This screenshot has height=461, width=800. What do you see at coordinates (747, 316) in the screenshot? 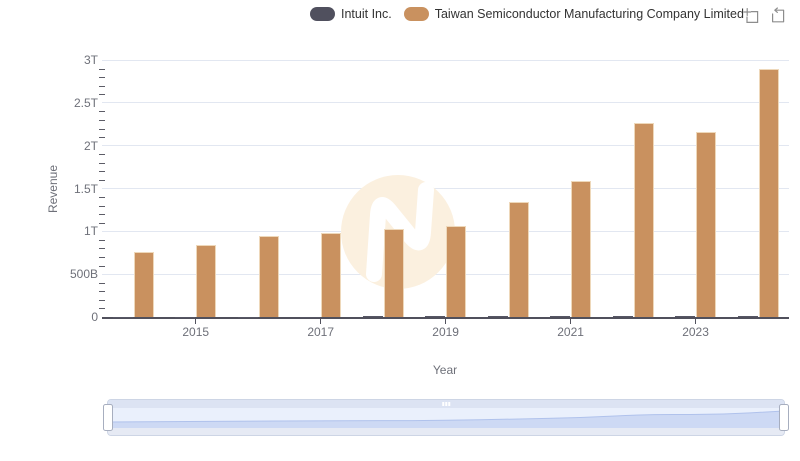
I see `bar-intuit-2024` at bounding box center [747, 316].